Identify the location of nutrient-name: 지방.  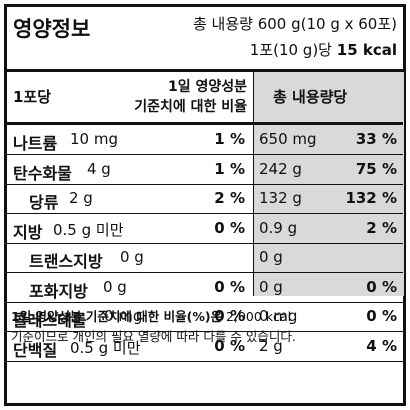
(28, 232).